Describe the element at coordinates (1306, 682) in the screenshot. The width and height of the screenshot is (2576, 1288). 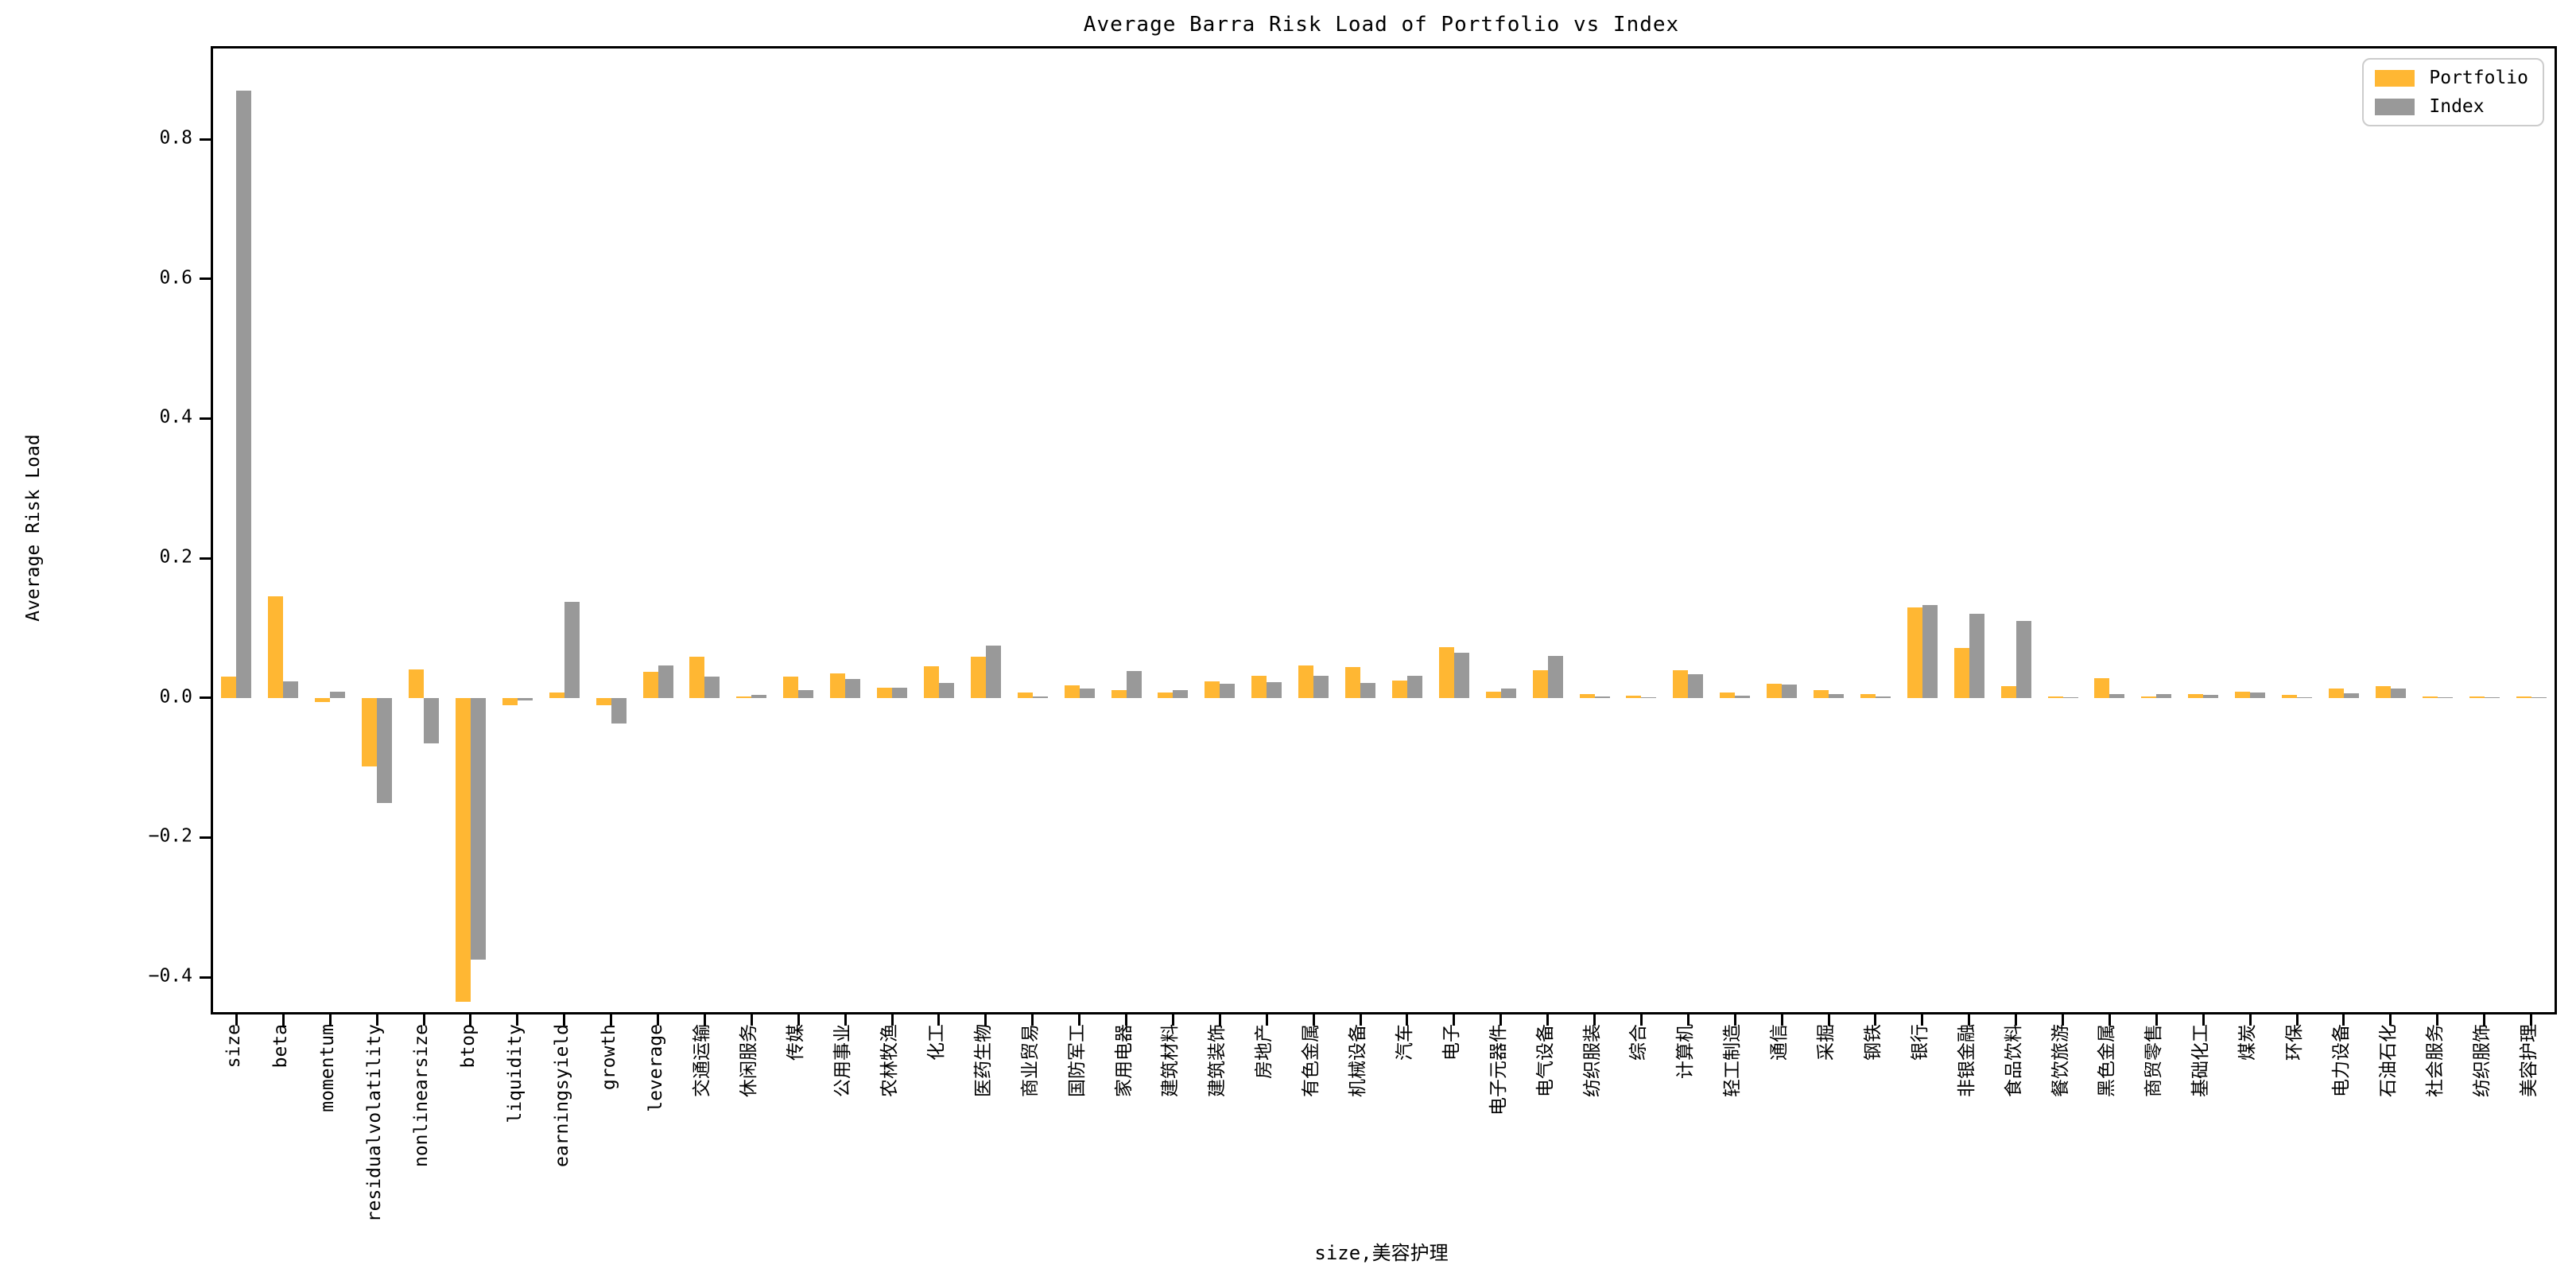
I see `bar-portfolio-有色金属` at that location.